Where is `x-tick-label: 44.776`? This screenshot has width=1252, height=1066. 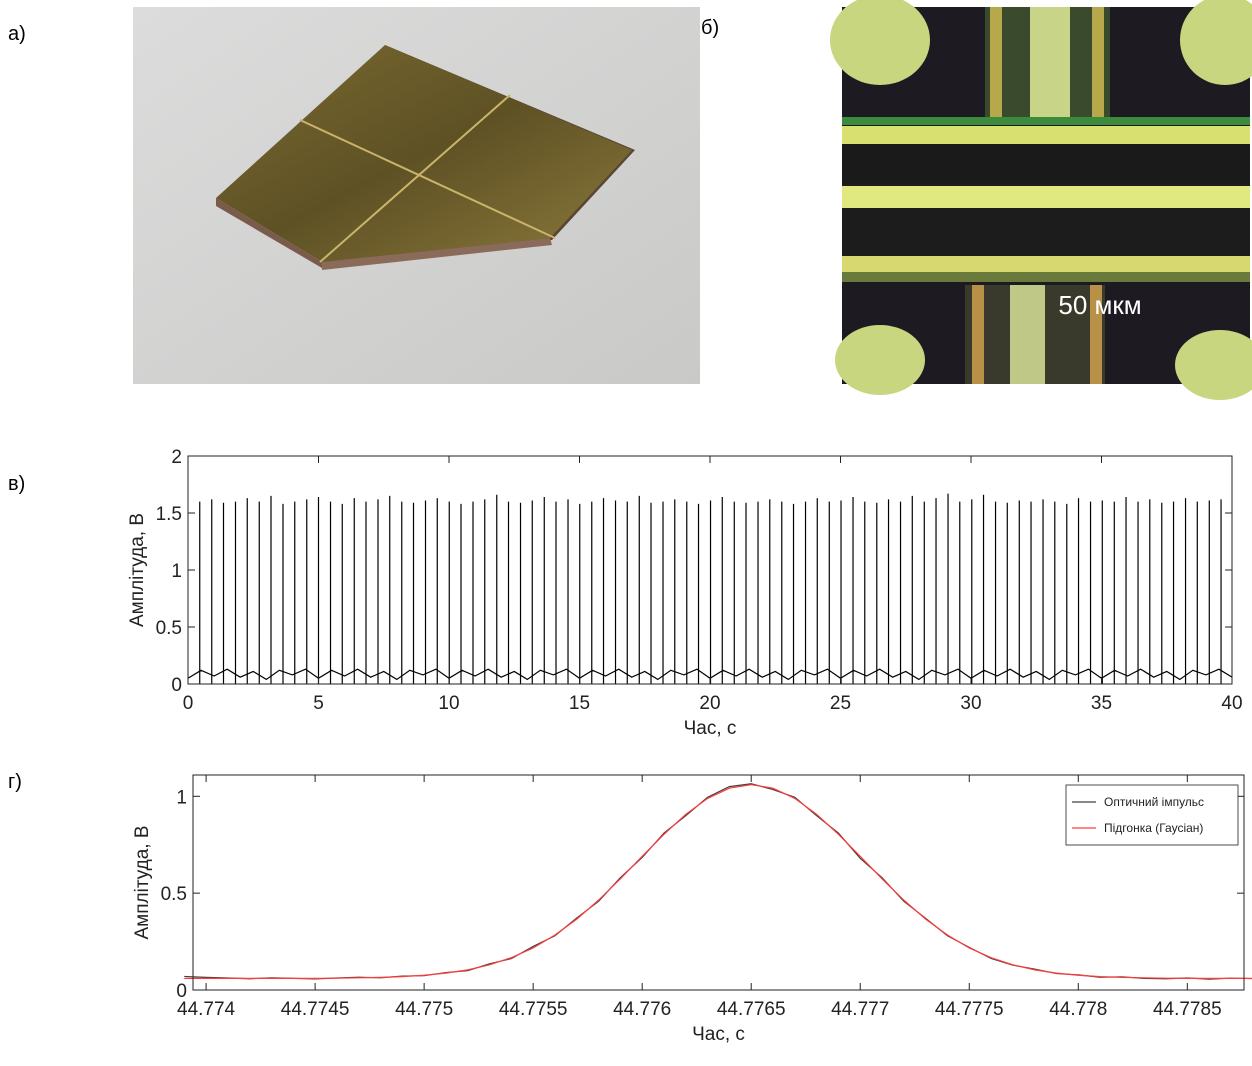 x-tick-label: 44.776 is located at coordinates (642, 1009).